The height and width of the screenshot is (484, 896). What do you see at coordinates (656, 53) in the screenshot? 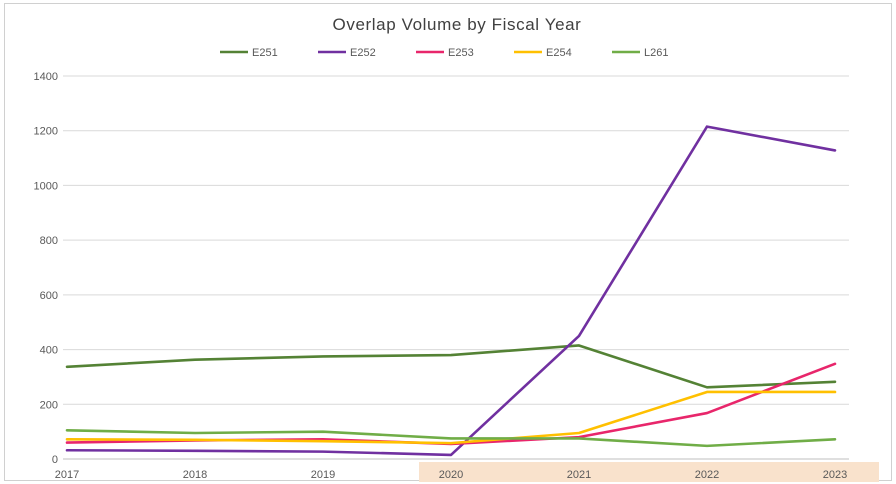
I see `legend-label-l261: L261` at bounding box center [656, 53].